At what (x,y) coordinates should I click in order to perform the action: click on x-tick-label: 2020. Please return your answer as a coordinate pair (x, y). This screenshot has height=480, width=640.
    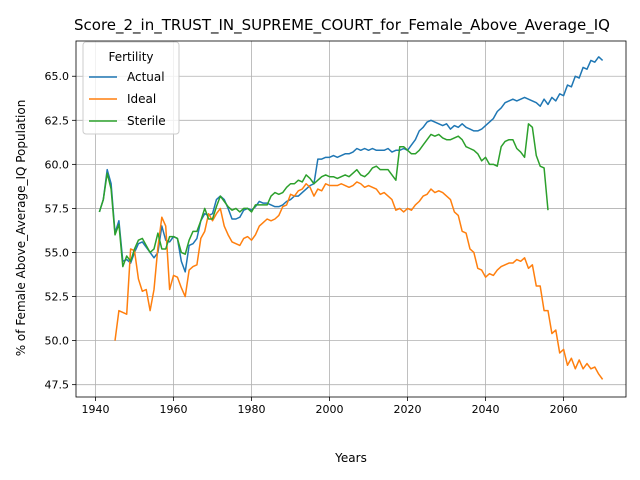
    Looking at the image, I should click on (408, 409).